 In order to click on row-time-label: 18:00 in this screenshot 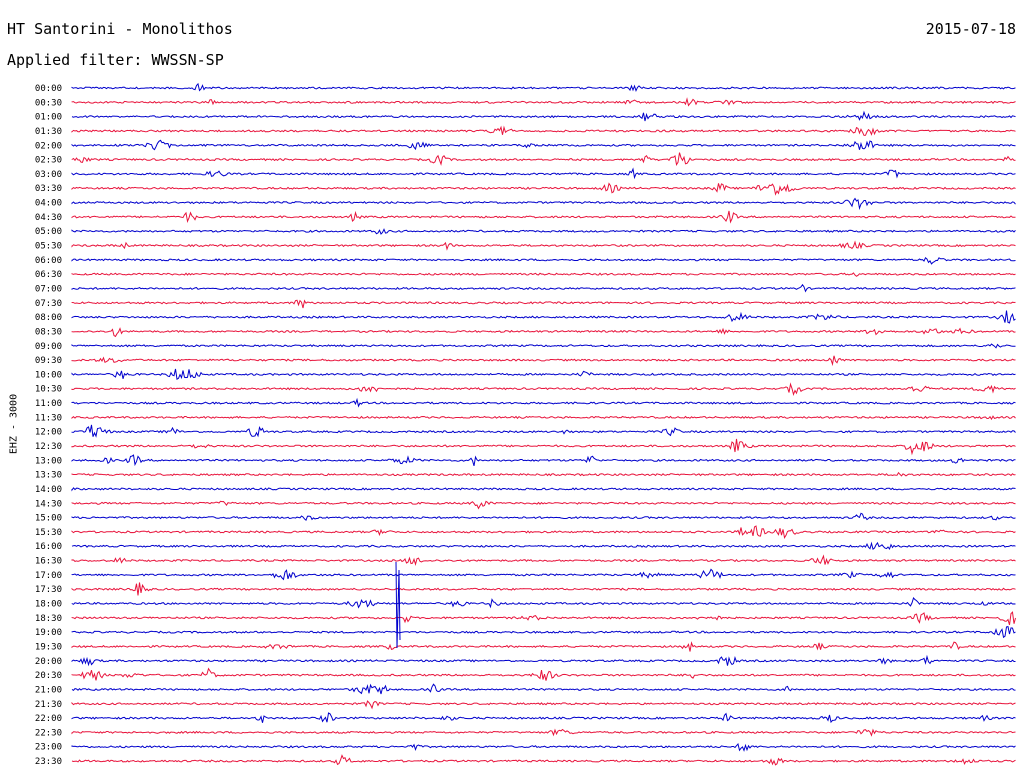, I will do `click(48, 605)`.